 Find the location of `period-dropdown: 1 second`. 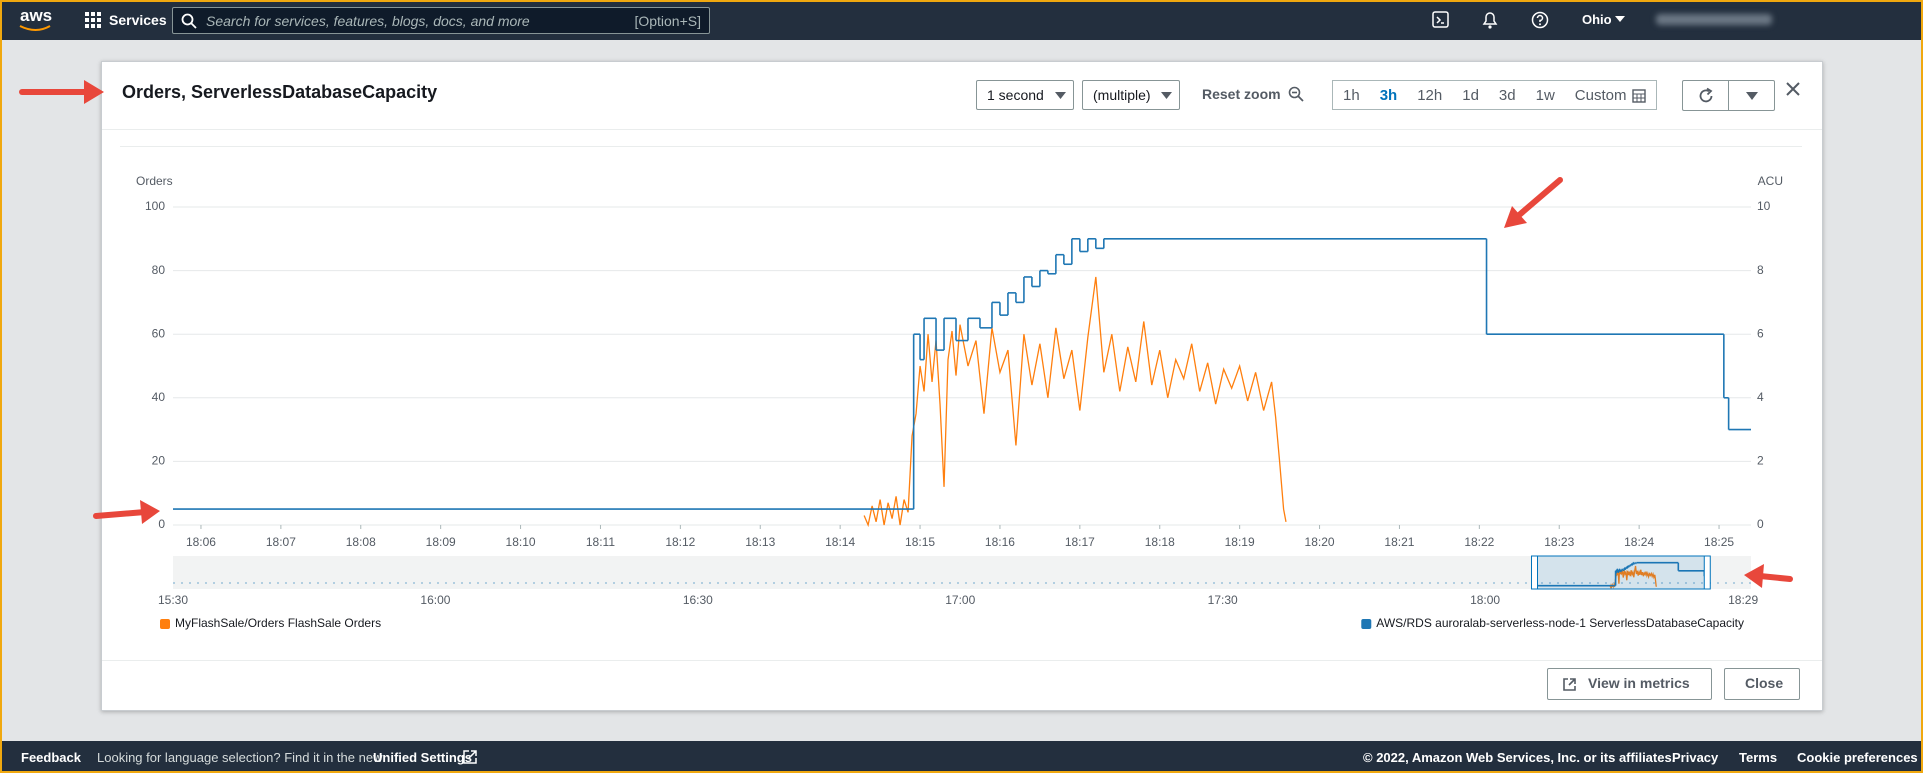

period-dropdown: 1 second is located at coordinates (1025, 95).